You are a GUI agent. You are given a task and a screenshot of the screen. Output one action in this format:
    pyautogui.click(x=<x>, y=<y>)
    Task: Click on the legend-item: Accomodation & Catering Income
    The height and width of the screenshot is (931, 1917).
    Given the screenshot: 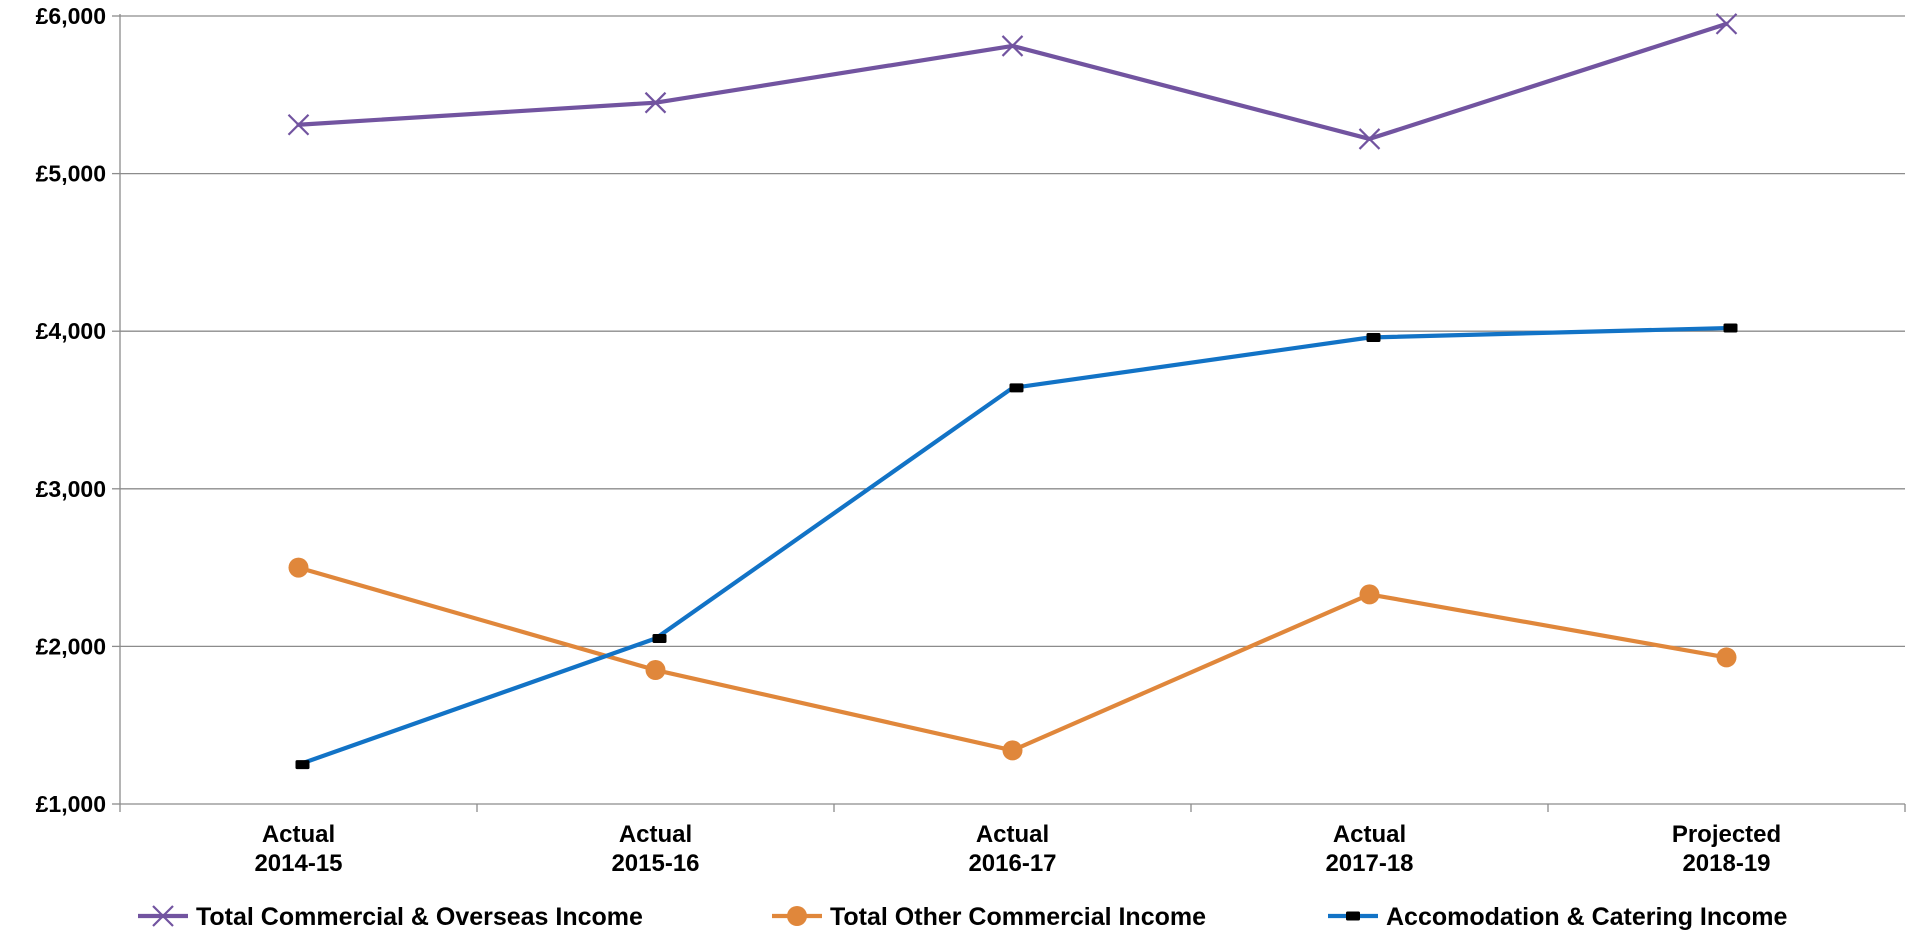 What is the action you would take?
    pyautogui.click(x=1558, y=917)
    